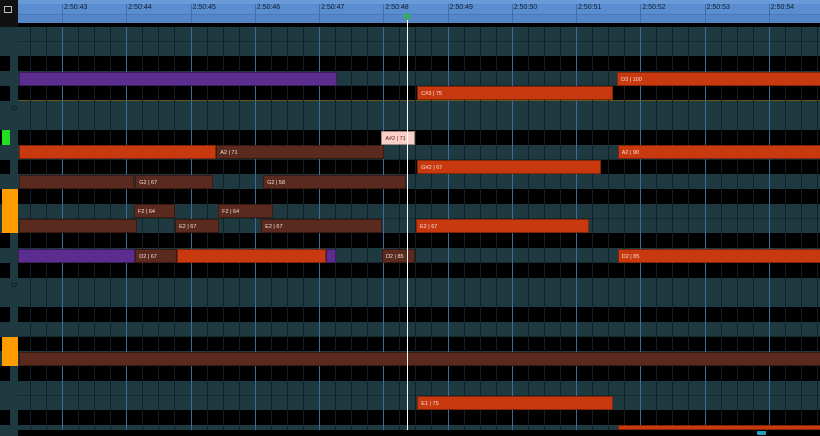 The height and width of the screenshot is (436, 820). What do you see at coordinates (419, 64) in the screenshot?
I see `pitch-row-dsharp3` at bounding box center [419, 64].